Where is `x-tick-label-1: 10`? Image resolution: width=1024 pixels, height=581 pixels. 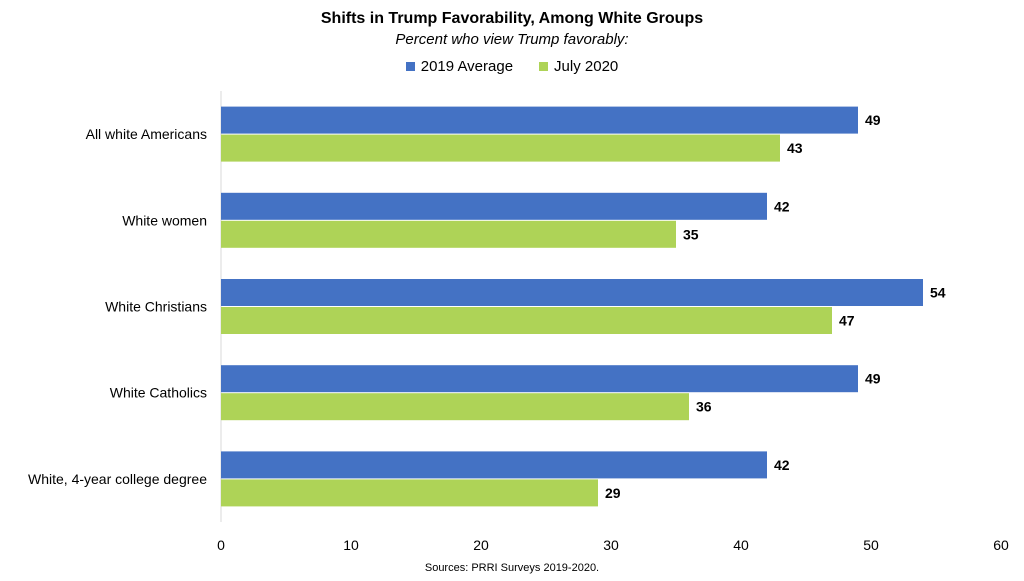 x-tick-label-1: 10 is located at coordinates (351, 545).